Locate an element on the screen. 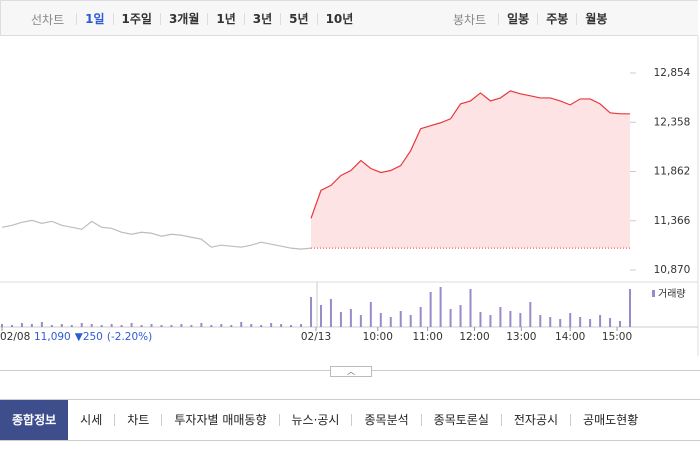 The width and height of the screenshot is (700, 450). volume-legend-swatch is located at coordinates (653, 293).